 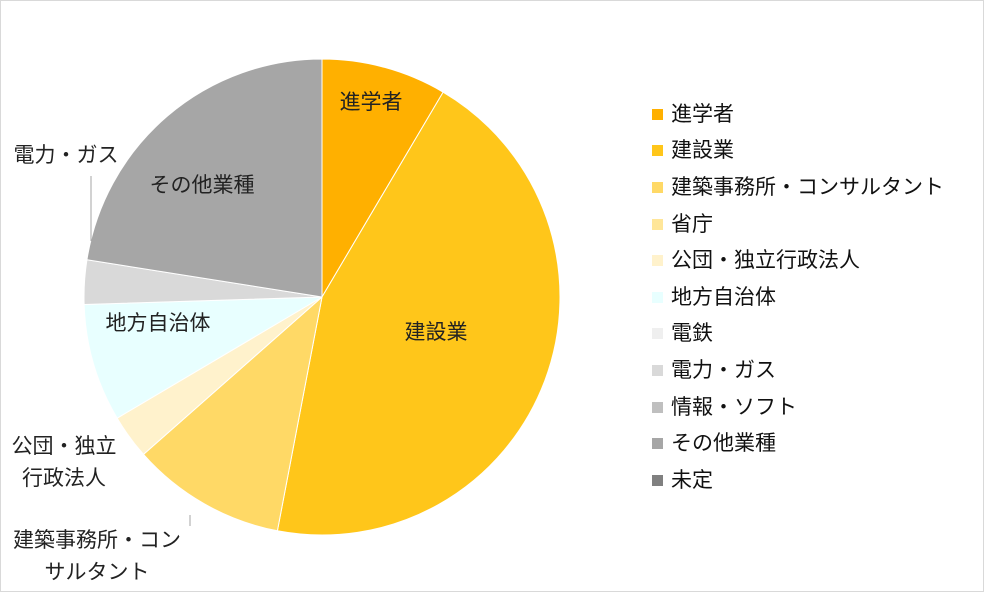 What do you see at coordinates (692, 479) in the screenshot?
I see `legend-label: 未定` at bounding box center [692, 479].